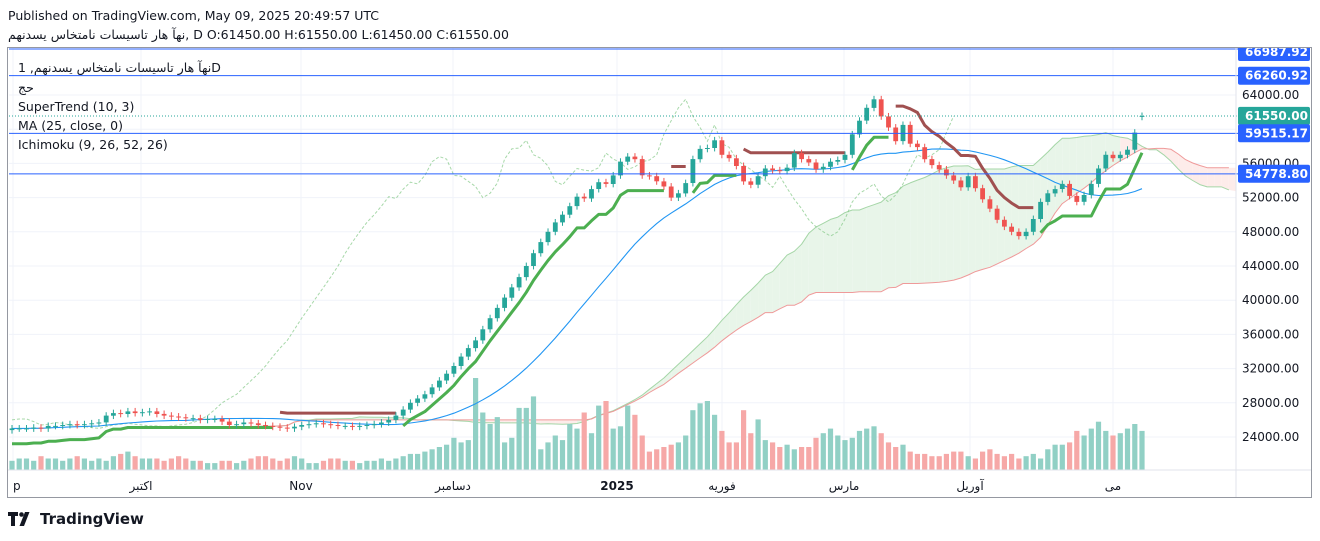  I want to click on tradingview-logo-text: TradingView, so click(92, 519).